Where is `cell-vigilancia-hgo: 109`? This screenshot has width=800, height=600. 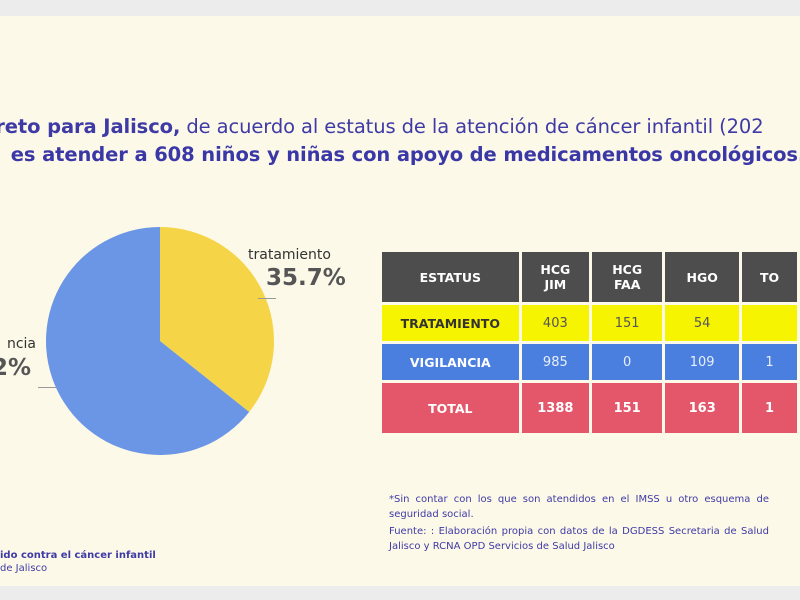 cell-vigilancia-hgo: 109 is located at coordinates (702, 362).